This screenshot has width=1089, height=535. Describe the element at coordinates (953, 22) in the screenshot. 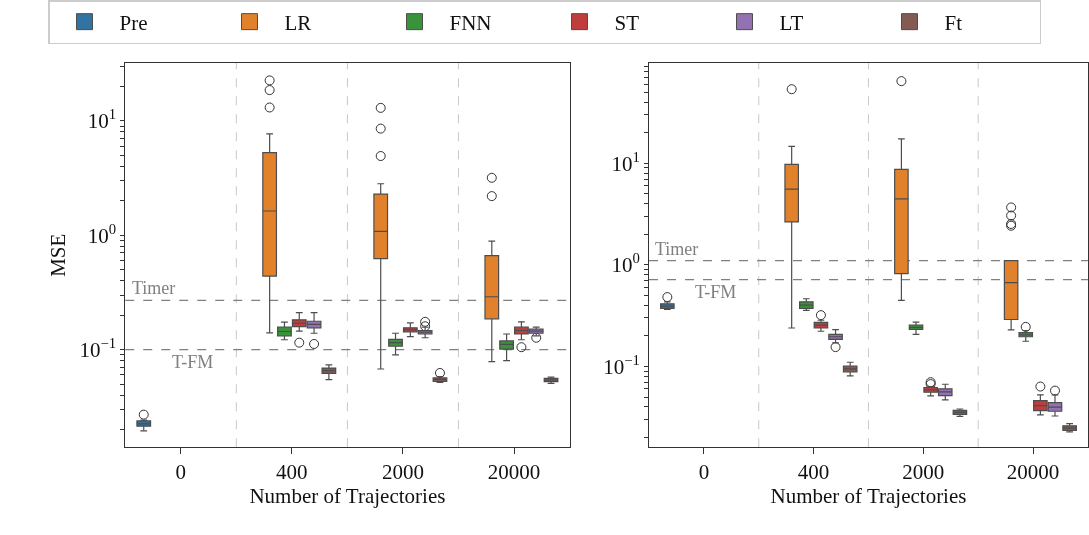

I see `legend-label: Ft` at that location.